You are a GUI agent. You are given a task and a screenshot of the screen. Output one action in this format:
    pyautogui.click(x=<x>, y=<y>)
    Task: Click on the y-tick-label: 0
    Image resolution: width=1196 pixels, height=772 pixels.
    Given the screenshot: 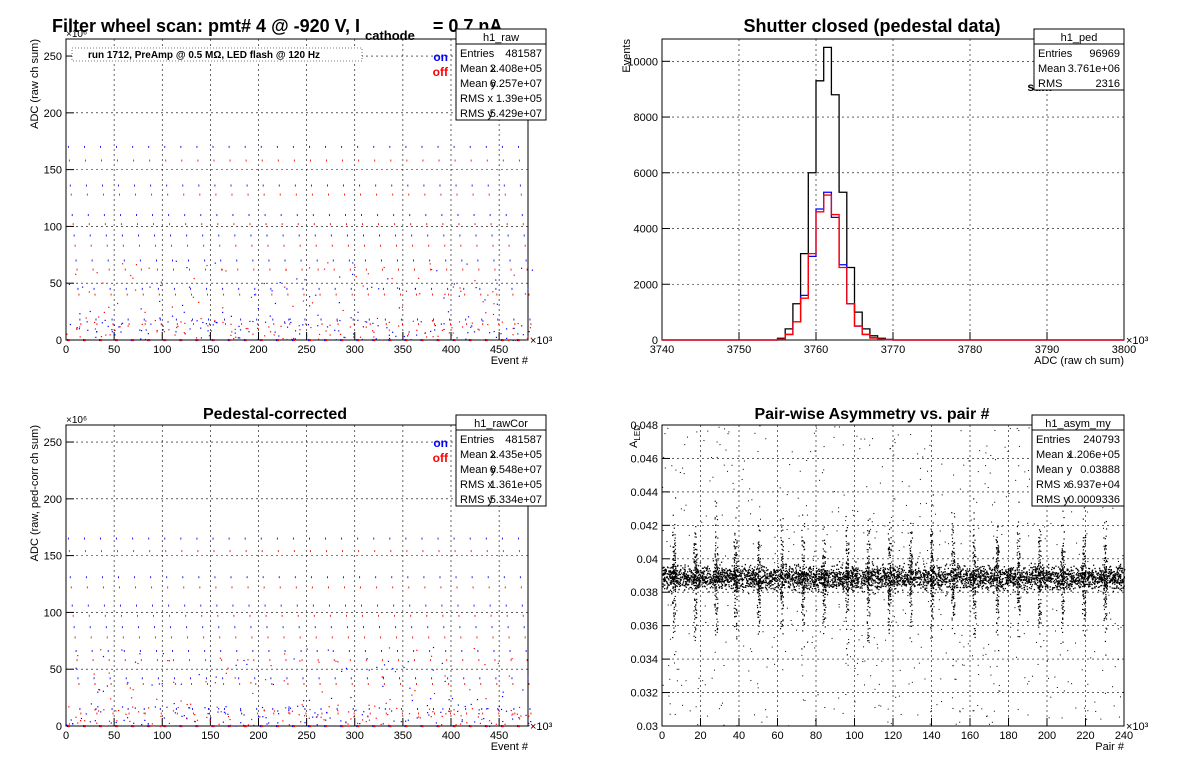 What is the action you would take?
    pyautogui.click(x=59, y=341)
    